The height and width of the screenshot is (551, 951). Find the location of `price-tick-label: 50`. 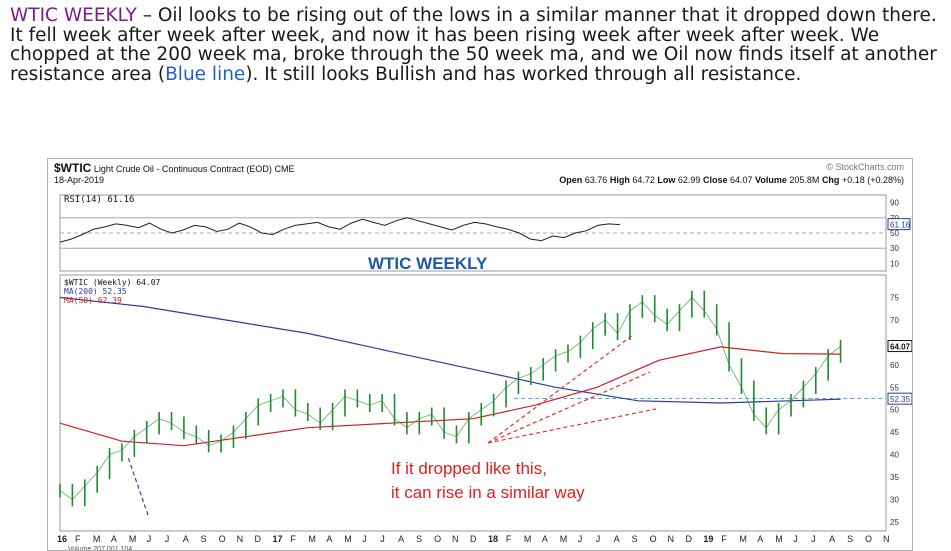

price-tick-label: 50 is located at coordinates (894, 410).